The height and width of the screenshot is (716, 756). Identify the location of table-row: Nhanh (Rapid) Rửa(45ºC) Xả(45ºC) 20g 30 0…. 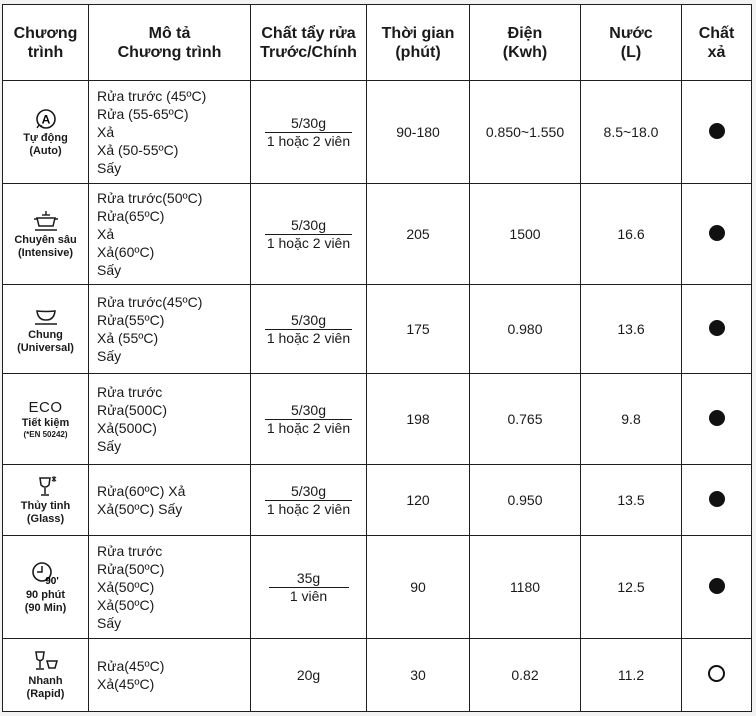
(377, 675).